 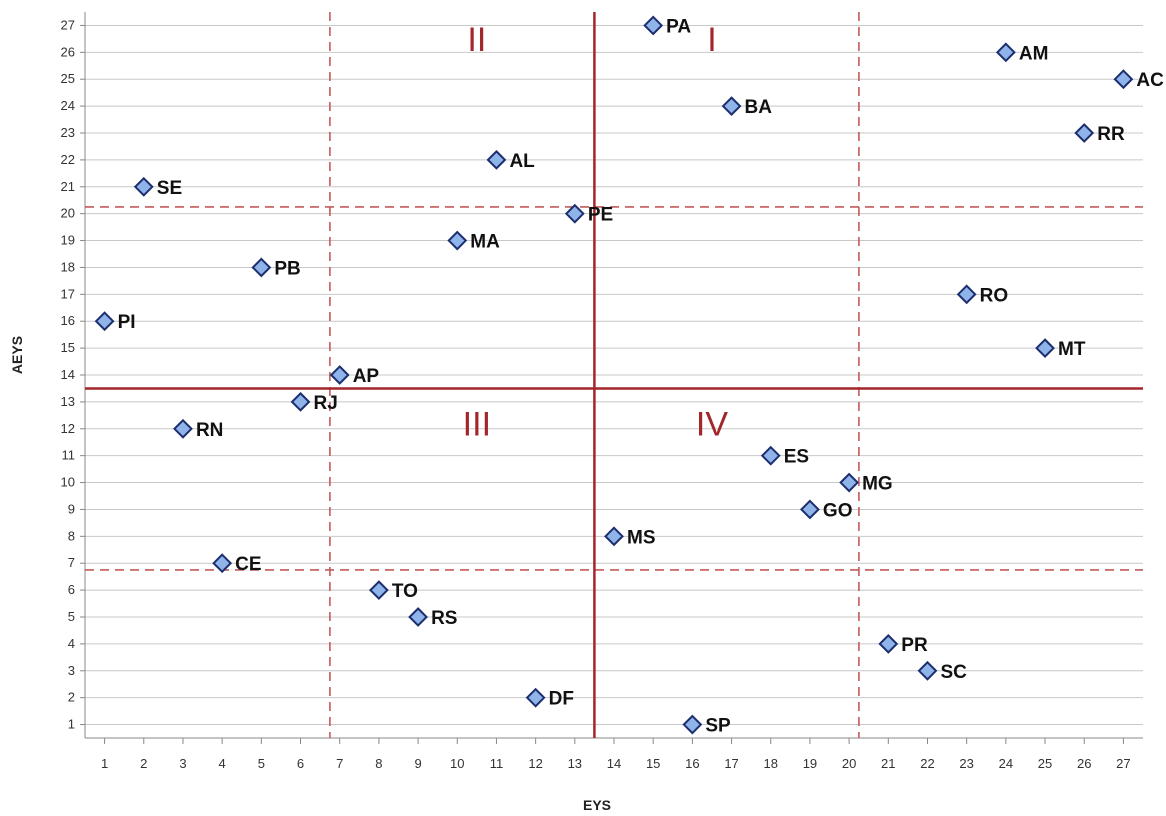 What do you see at coordinates (68, 78) in the screenshot?
I see `y-tick-label: 25` at bounding box center [68, 78].